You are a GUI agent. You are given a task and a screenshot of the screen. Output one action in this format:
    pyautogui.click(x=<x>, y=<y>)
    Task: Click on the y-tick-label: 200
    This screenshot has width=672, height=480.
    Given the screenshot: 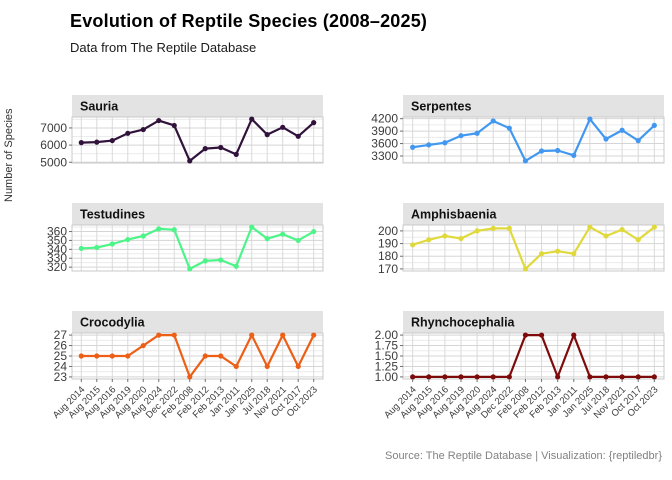 What is the action you would take?
    pyautogui.click(x=388, y=231)
    